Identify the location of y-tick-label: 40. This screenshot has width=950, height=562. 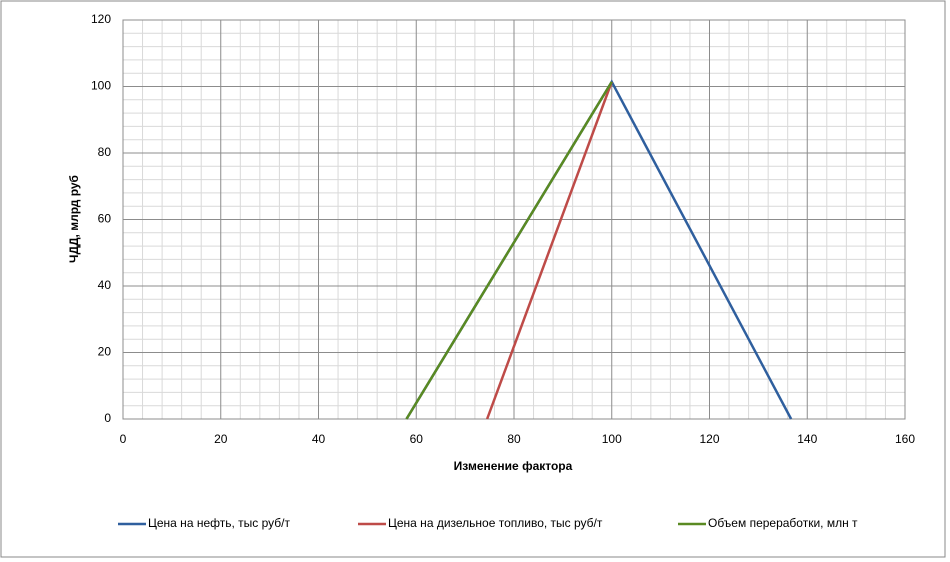
(105, 285).